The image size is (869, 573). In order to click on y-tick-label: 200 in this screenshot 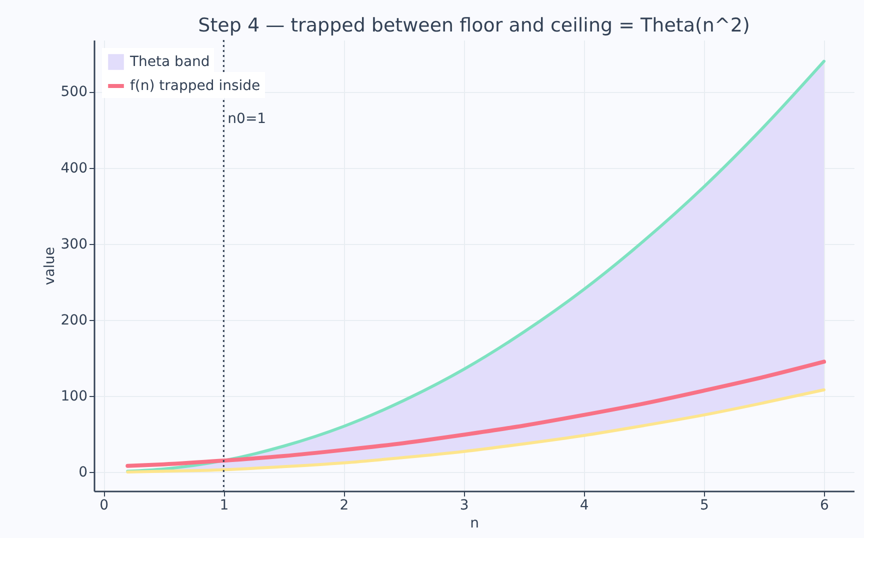, I will do `click(74, 320)`.